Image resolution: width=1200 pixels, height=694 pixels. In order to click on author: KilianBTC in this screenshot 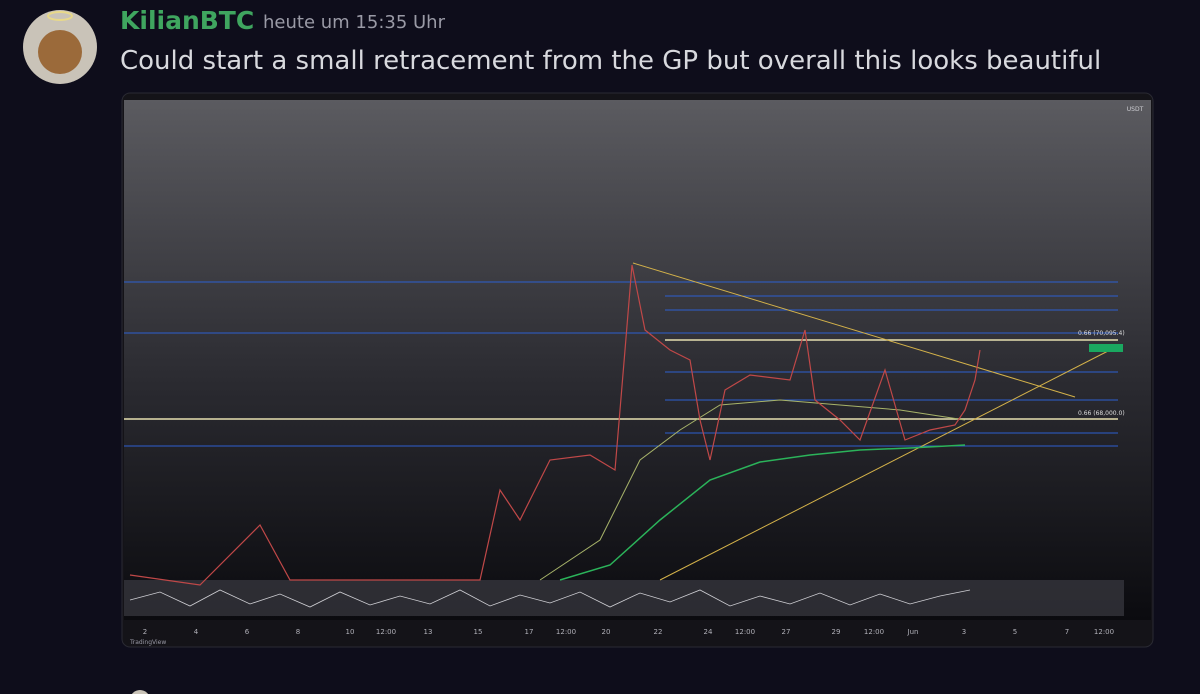, I will do `click(187, 20)`.